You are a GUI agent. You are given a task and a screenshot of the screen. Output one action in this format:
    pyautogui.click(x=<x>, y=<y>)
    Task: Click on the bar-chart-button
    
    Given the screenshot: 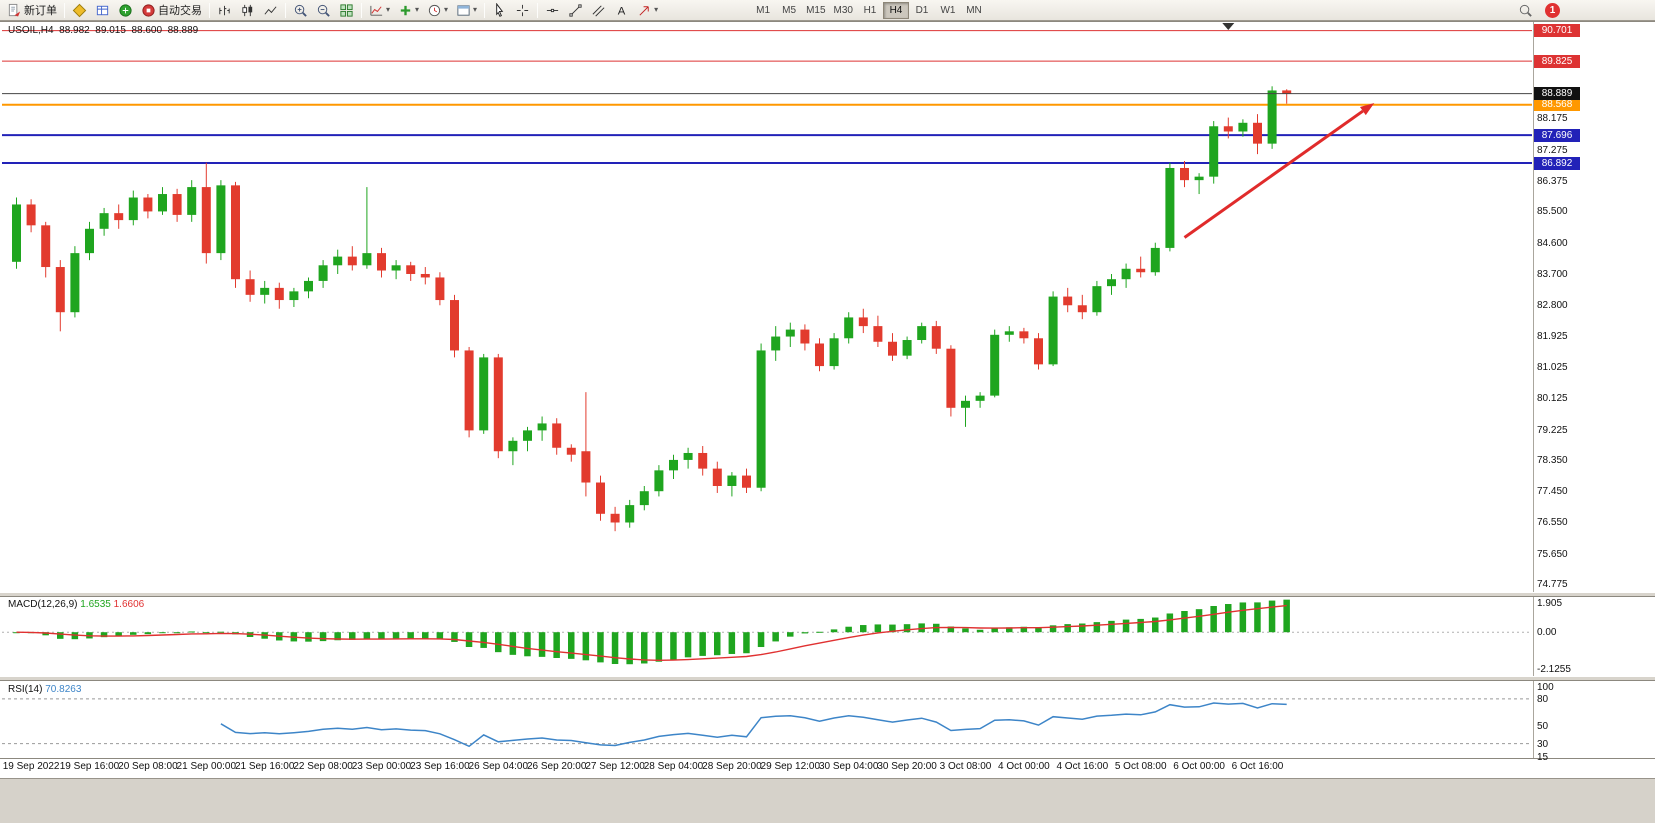 What is the action you would take?
    pyautogui.click(x=224, y=10)
    